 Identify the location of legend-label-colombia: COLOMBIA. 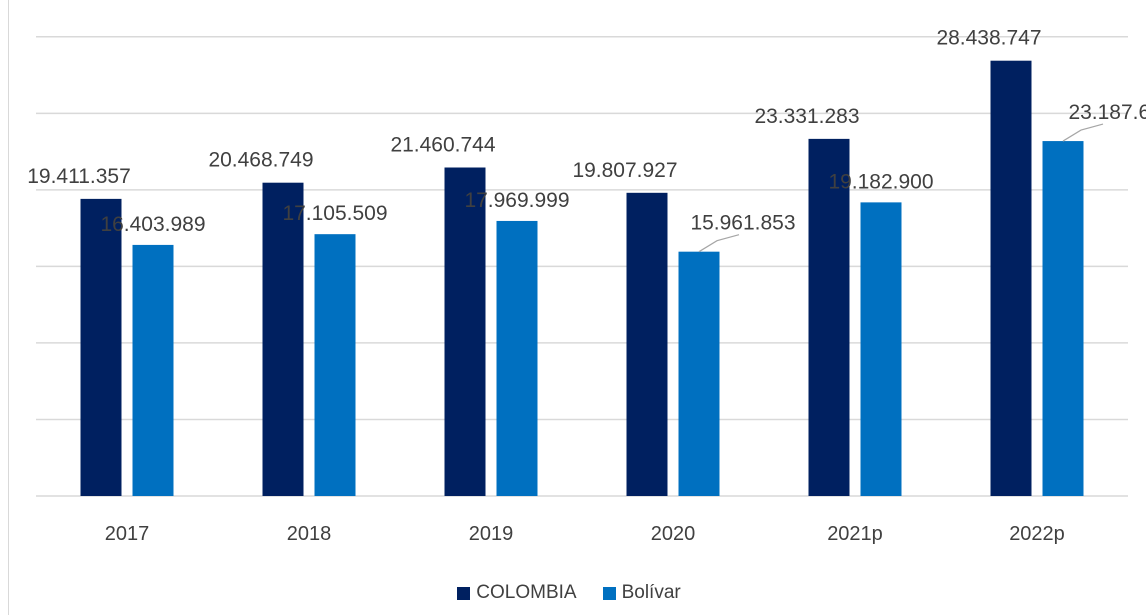
(526, 592).